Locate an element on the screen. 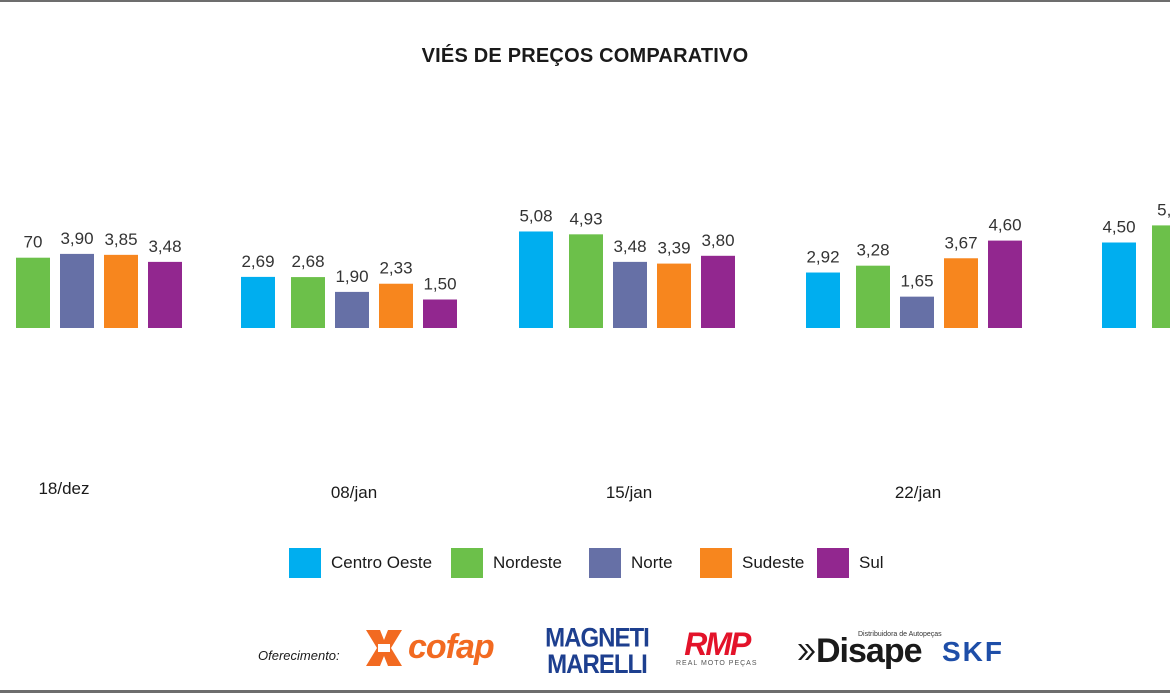 This screenshot has width=1170, height=694. value-label-norte-1: 1,90 is located at coordinates (351, 276).